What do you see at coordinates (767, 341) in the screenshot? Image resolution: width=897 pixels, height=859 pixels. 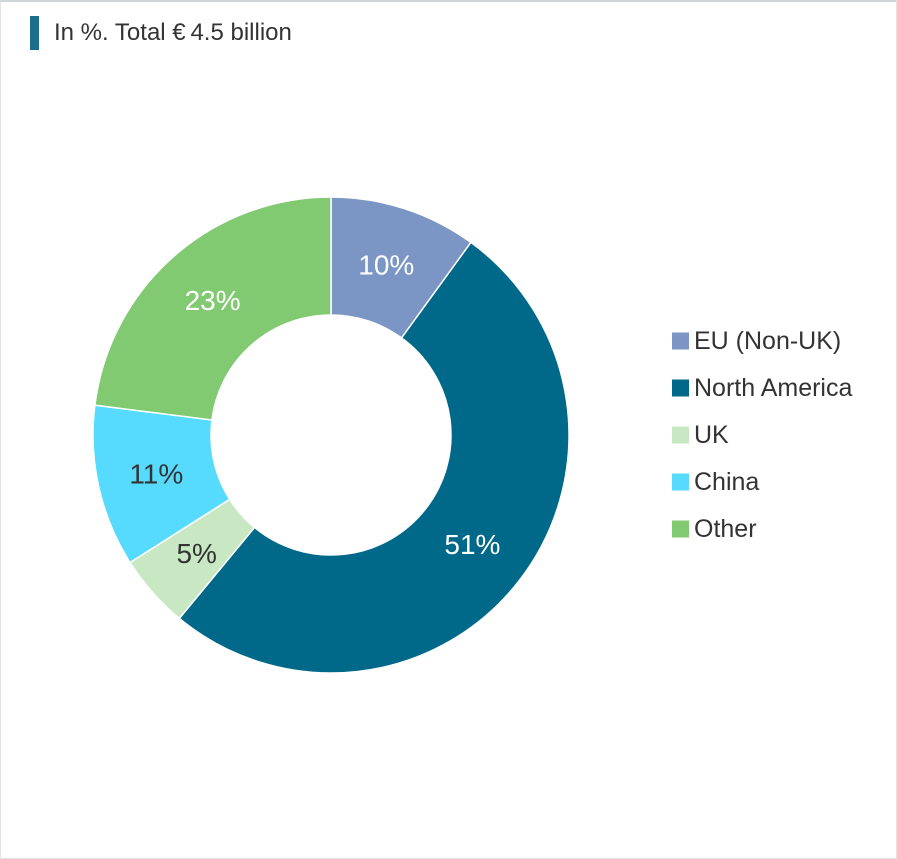 I see `legend-label-eu-non-uk: EU (Non-UK)` at bounding box center [767, 341].